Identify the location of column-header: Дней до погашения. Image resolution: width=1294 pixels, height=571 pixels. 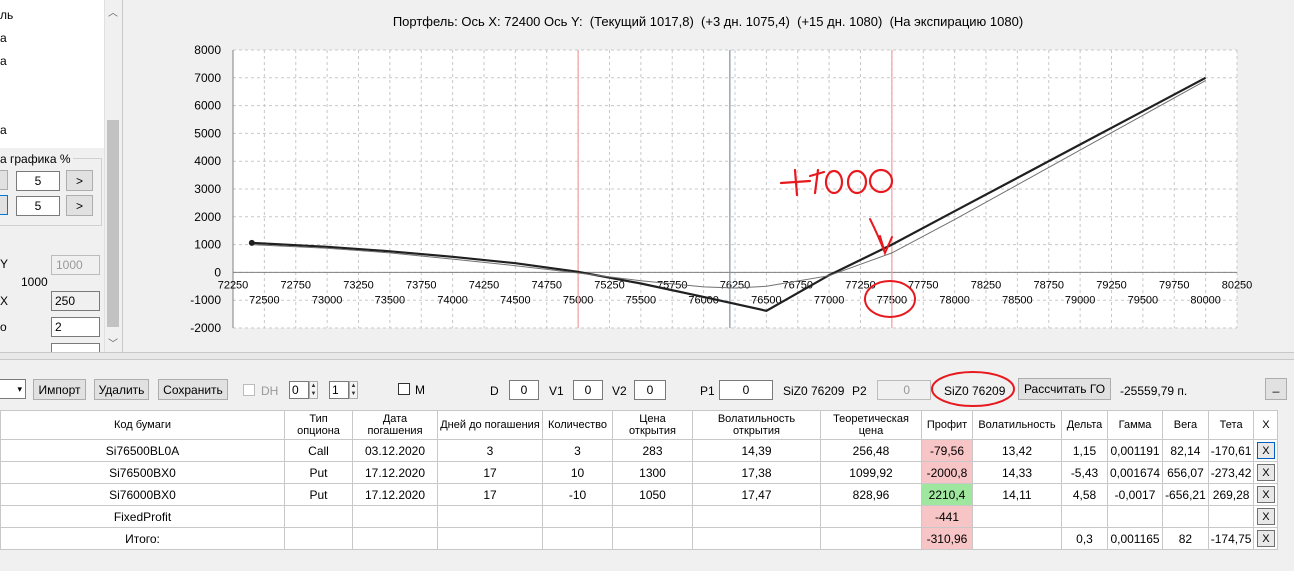
(490, 425).